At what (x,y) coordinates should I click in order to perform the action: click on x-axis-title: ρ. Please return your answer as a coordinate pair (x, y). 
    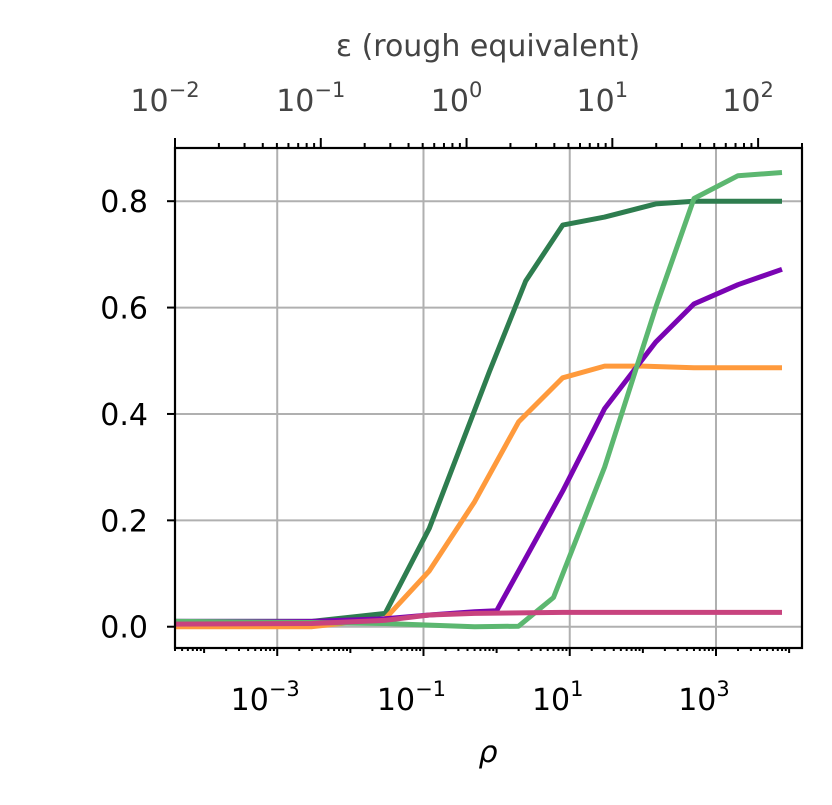
    Looking at the image, I should click on (487, 752).